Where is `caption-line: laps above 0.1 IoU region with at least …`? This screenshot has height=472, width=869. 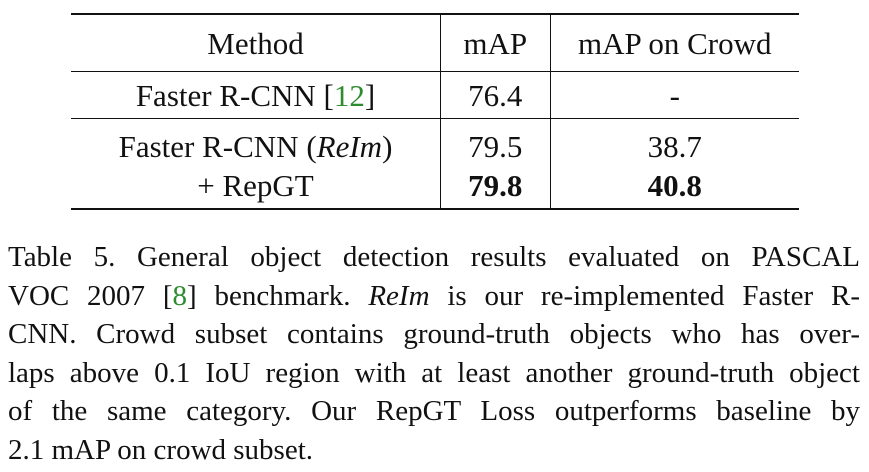 caption-line: laps above 0.1 IoU region with at least … is located at coordinates (434, 372).